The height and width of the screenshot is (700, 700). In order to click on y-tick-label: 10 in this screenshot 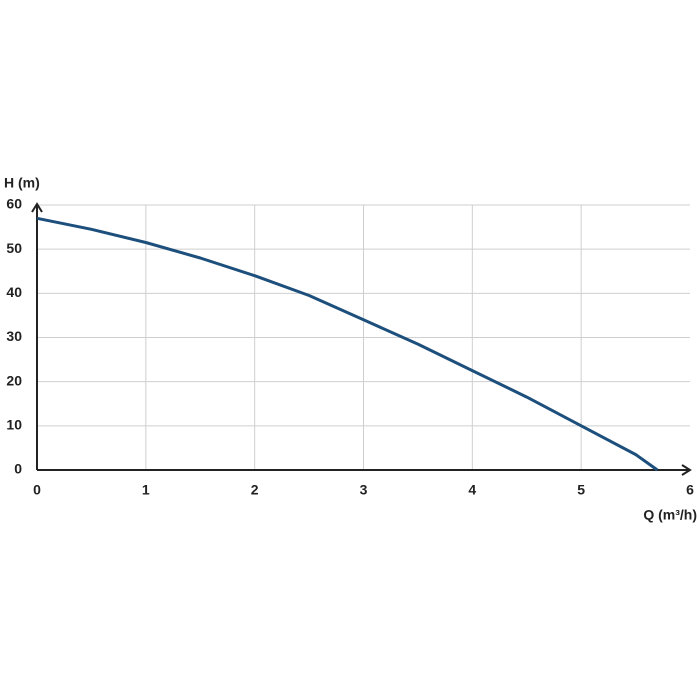, I will do `click(14, 425)`.